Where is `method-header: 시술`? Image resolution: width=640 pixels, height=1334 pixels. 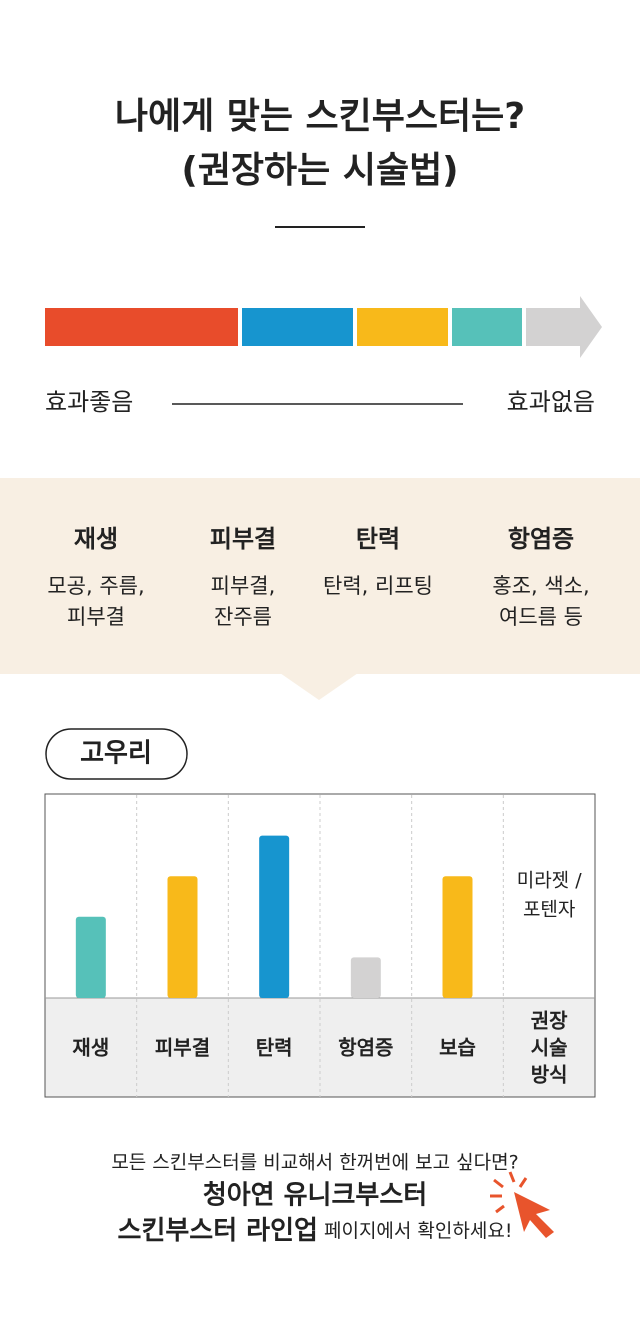 method-header: 시술 is located at coordinates (549, 1048).